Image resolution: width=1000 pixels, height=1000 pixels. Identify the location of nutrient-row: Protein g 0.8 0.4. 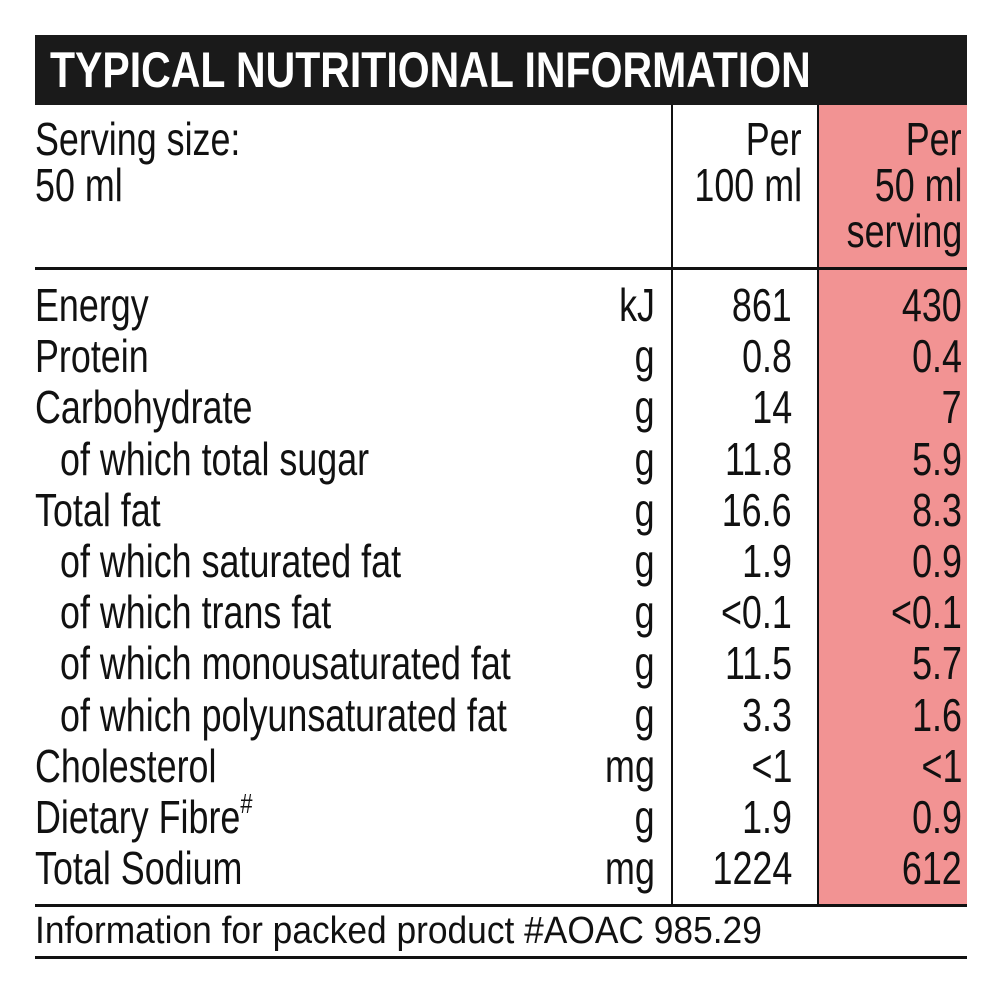
(500, 356).